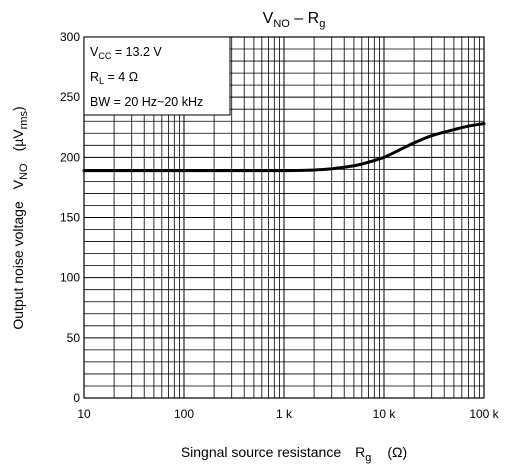 This screenshot has width=505, height=471. What do you see at coordinates (294, 454) in the screenshot?
I see `x-axis-label: Singnal source resistance Rg (Ω)` at bounding box center [294, 454].